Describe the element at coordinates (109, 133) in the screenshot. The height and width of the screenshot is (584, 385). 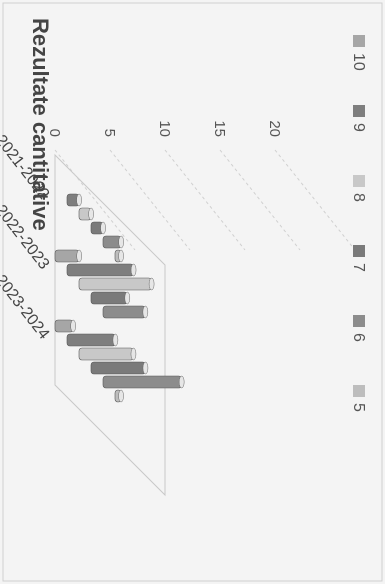
I see `y-tick-label: 5` at that location.